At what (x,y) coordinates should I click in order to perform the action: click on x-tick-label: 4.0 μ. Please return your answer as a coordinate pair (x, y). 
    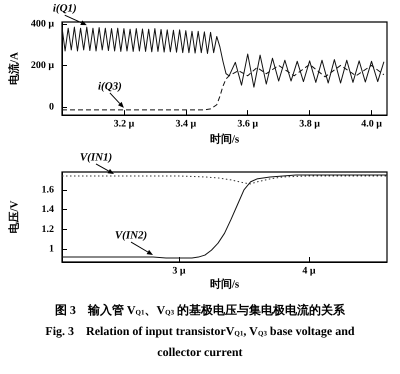
    Looking at the image, I should click on (371, 124).